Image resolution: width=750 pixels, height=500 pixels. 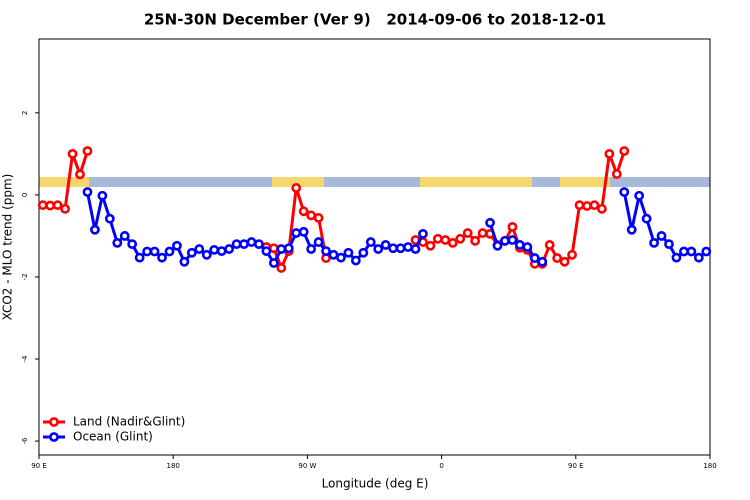 What do you see at coordinates (25, 276) in the screenshot?
I see `y-tick-label: -2` at bounding box center [25, 276].